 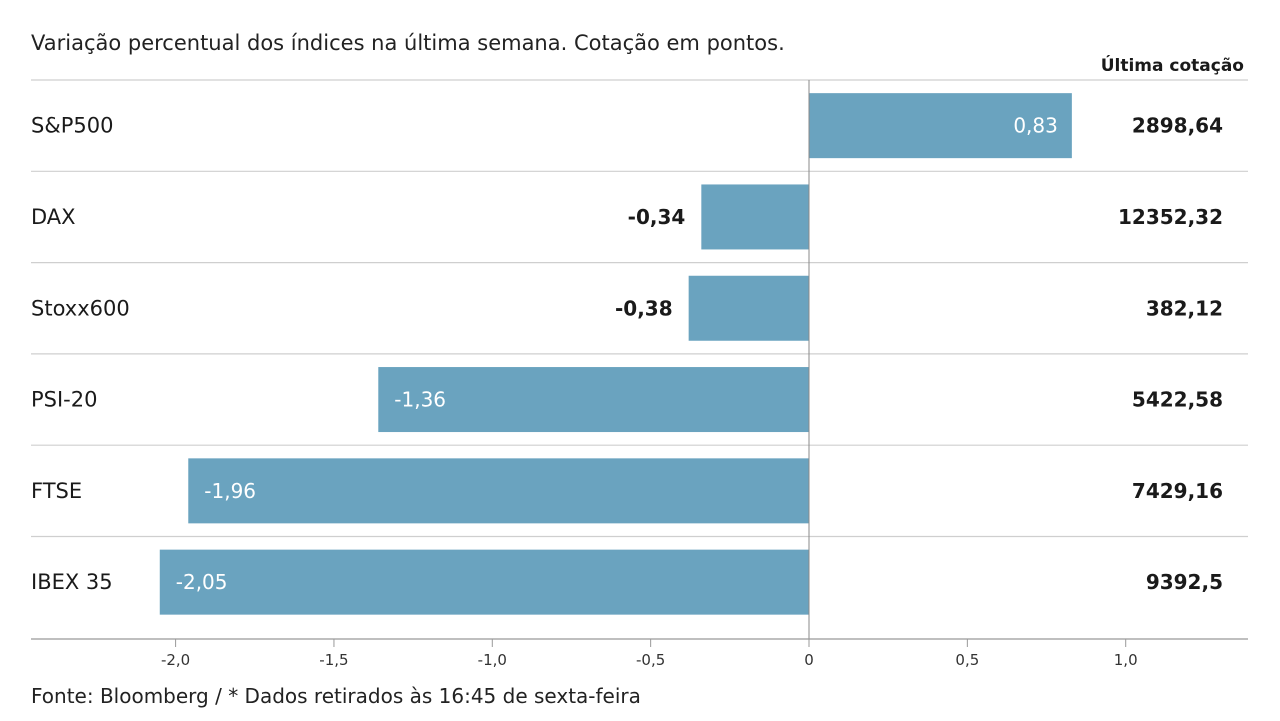 What do you see at coordinates (492, 660) in the screenshot?
I see `x-tick-label: -1,0` at bounding box center [492, 660].